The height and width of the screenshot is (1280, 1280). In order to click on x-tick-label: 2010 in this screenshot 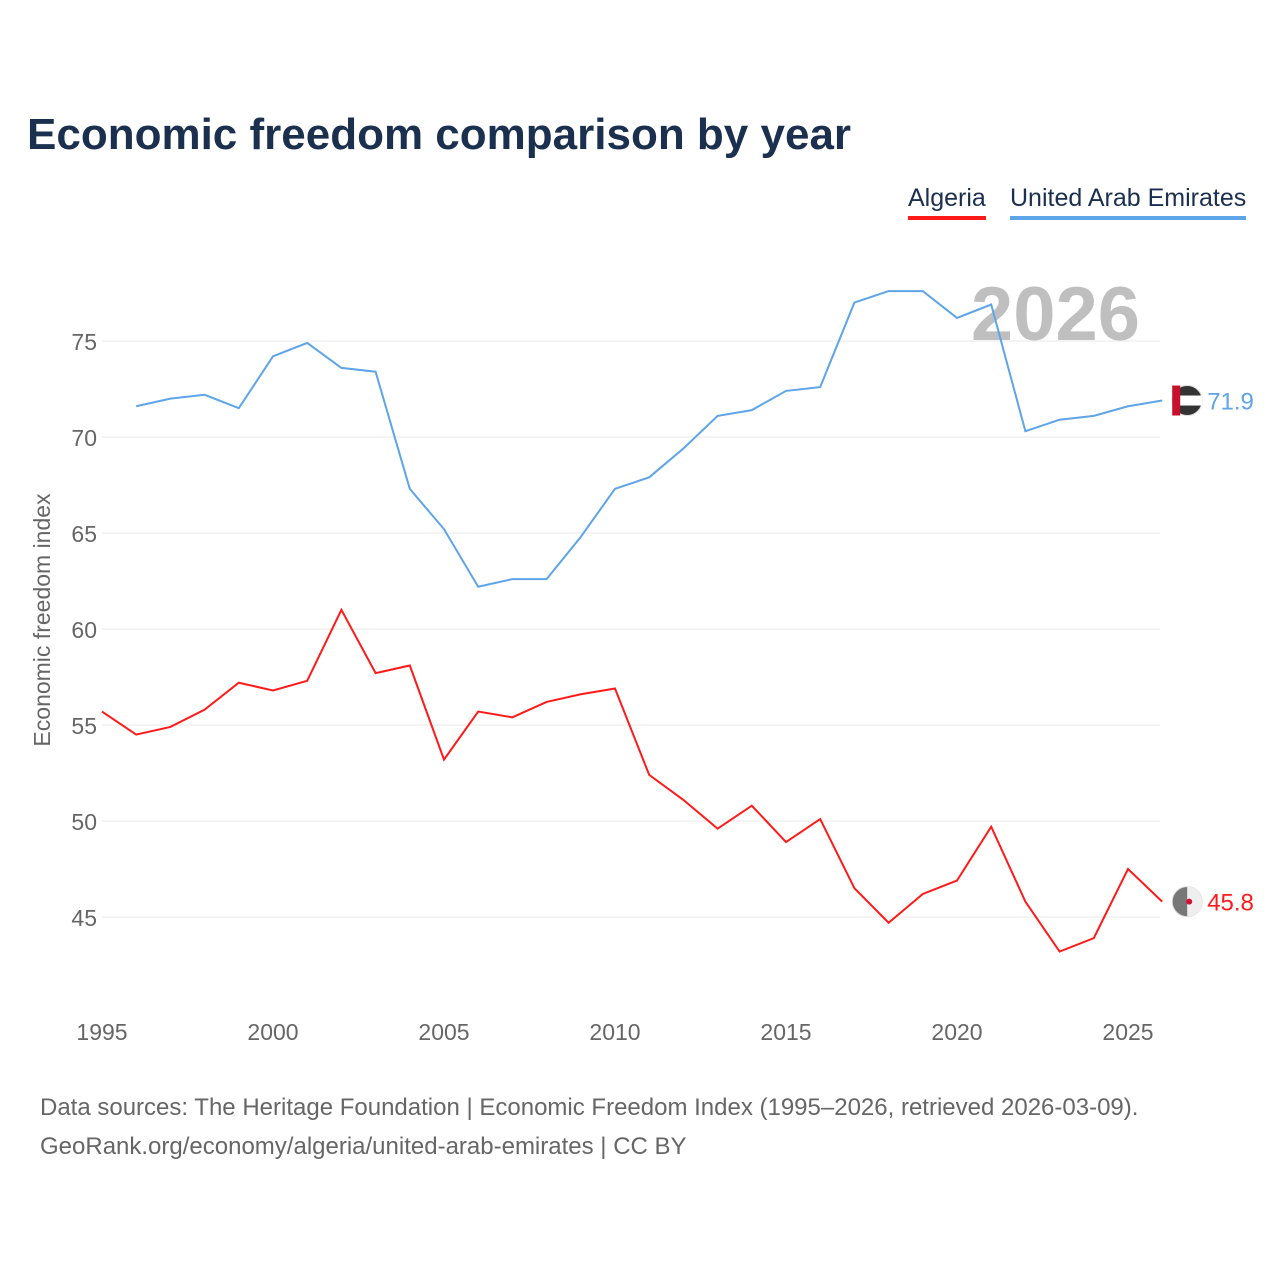, I will do `click(614, 1032)`.